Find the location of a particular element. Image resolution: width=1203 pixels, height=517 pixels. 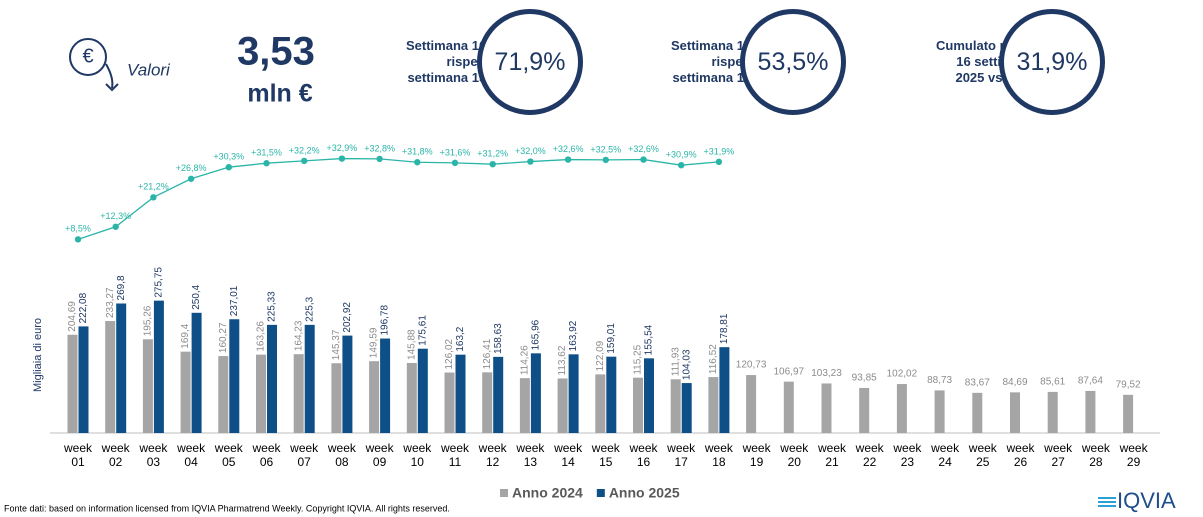

growth-label: +8,5% is located at coordinates (78, 229).